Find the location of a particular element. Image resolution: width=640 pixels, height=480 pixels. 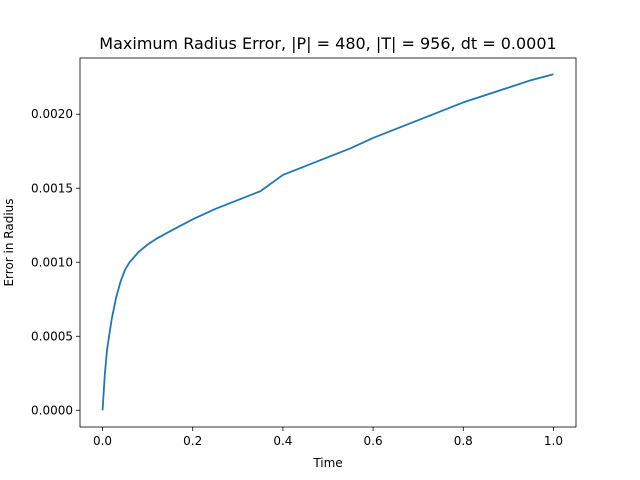

x-tick-label: 0.4 is located at coordinates (282, 441).